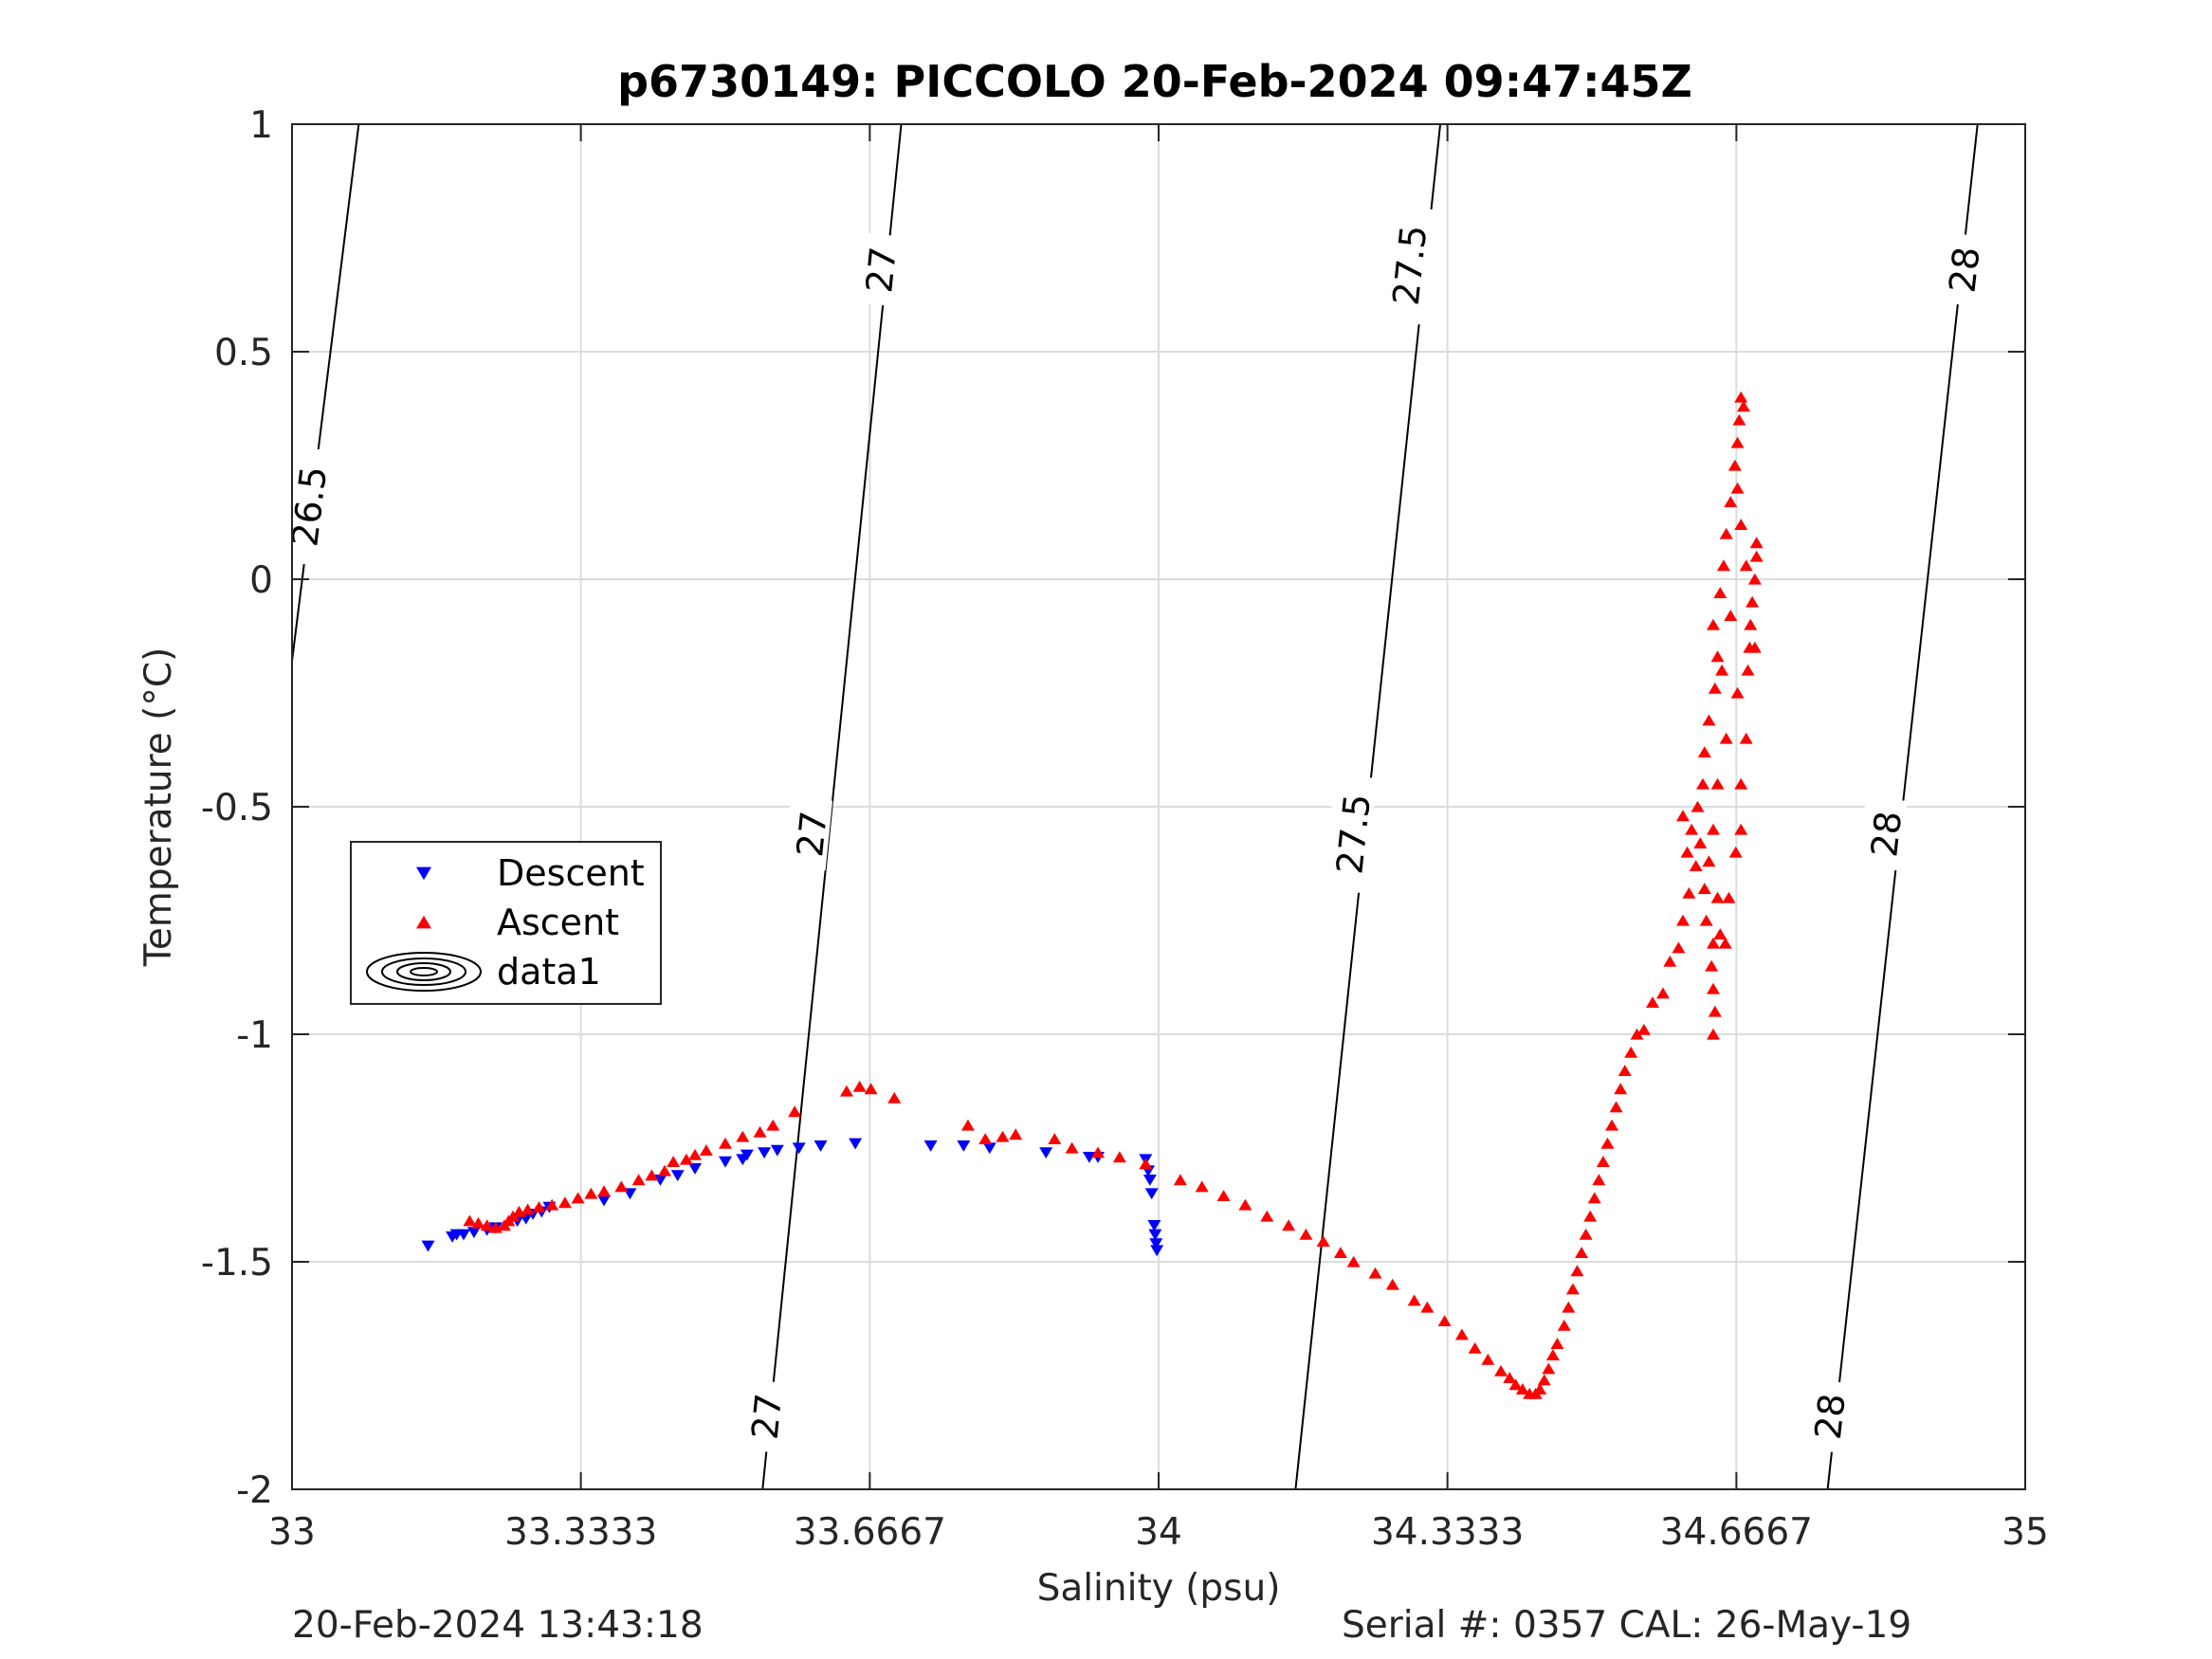  Describe the element at coordinates (237, 1263) in the screenshot. I see `y-tick-label: -1.5` at that location.